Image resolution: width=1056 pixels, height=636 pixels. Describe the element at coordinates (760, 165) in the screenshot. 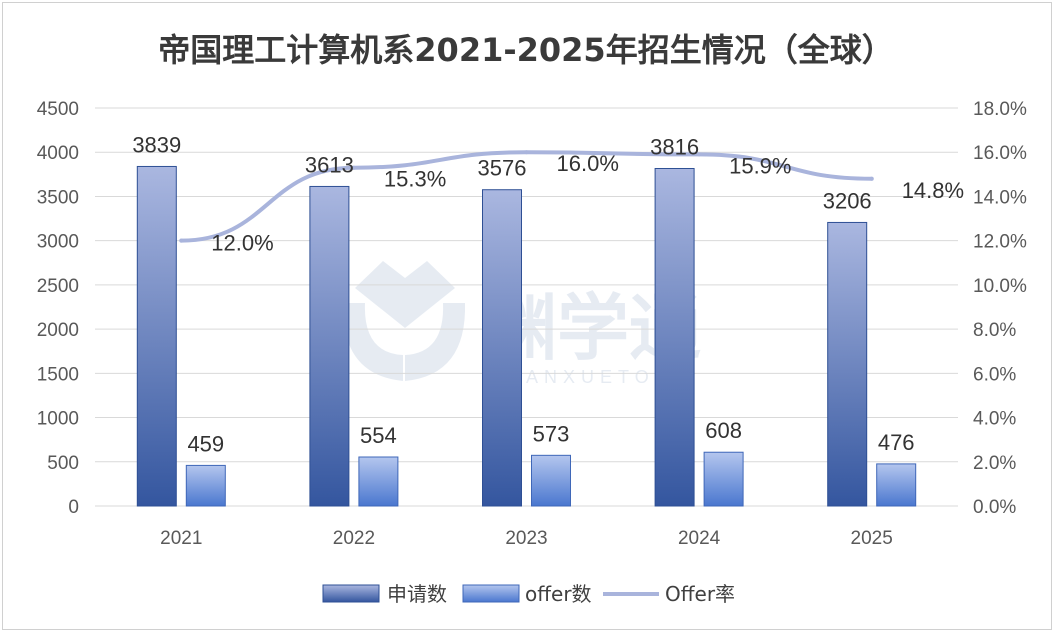

I see `offer-rate-label: 15.9%` at that location.